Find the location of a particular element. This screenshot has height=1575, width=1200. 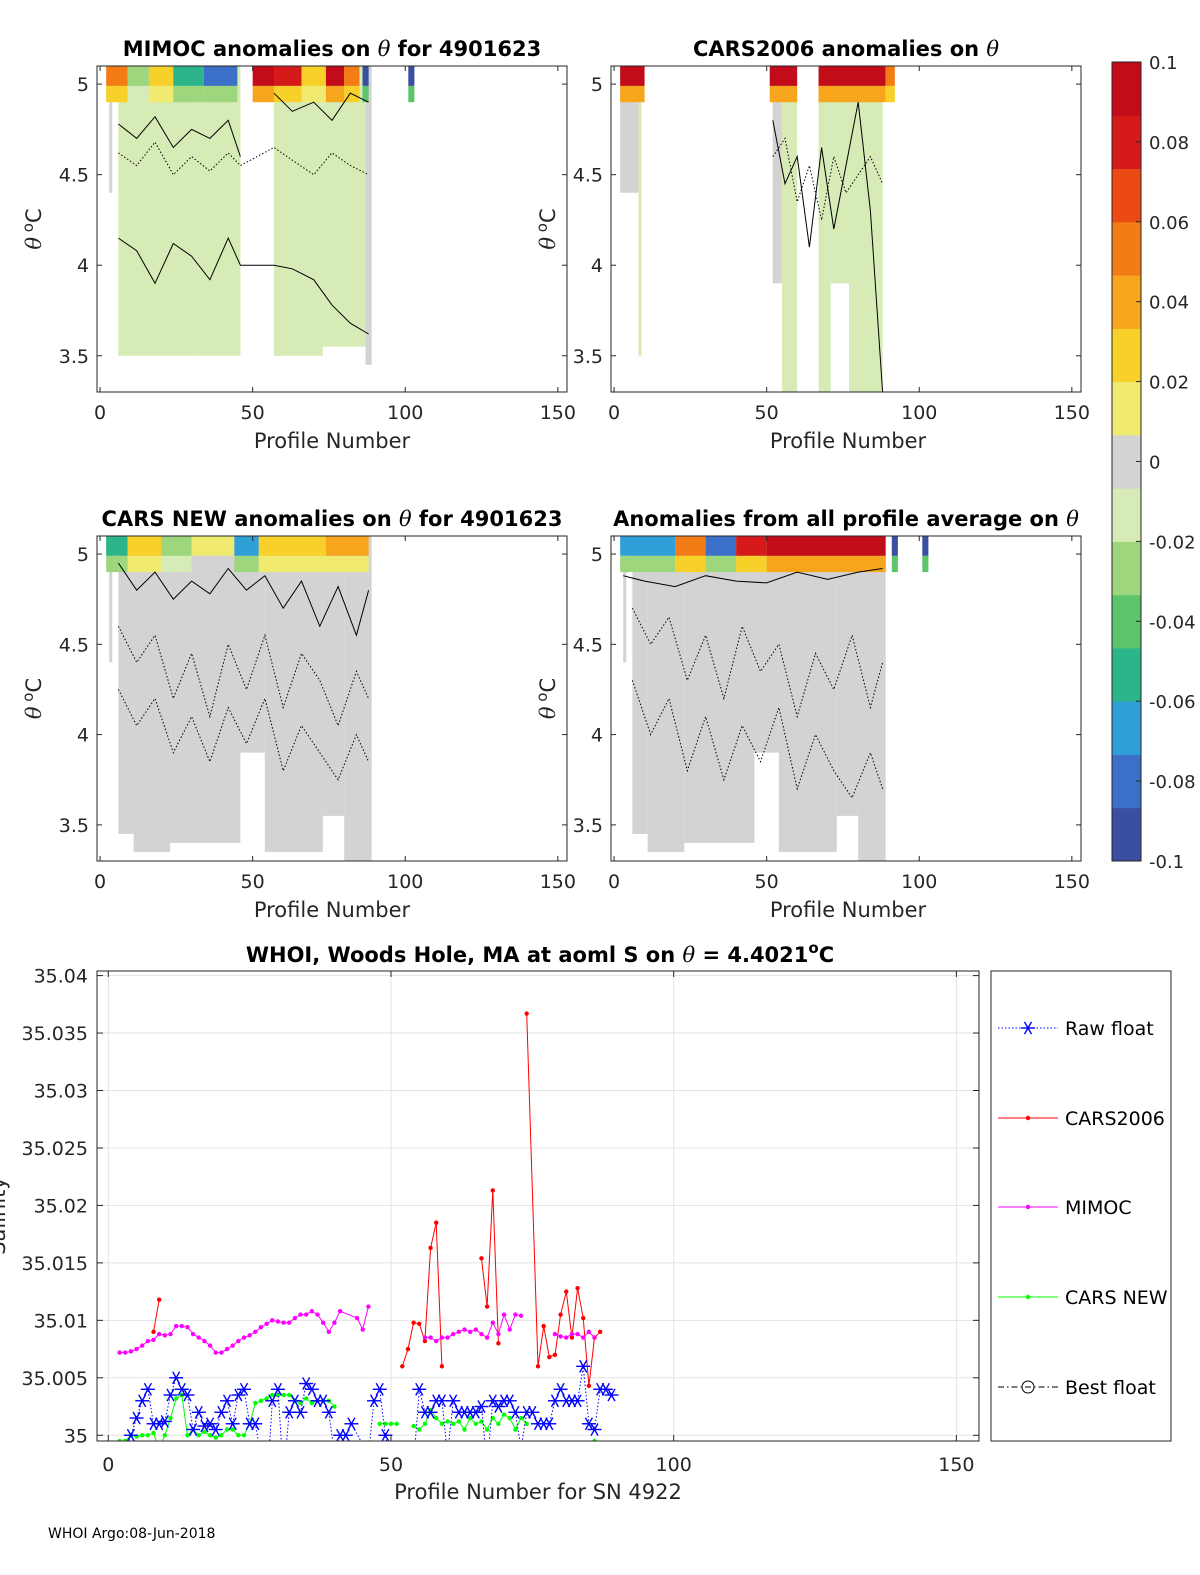

series-cars-new is located at coordinates (357, 1420).